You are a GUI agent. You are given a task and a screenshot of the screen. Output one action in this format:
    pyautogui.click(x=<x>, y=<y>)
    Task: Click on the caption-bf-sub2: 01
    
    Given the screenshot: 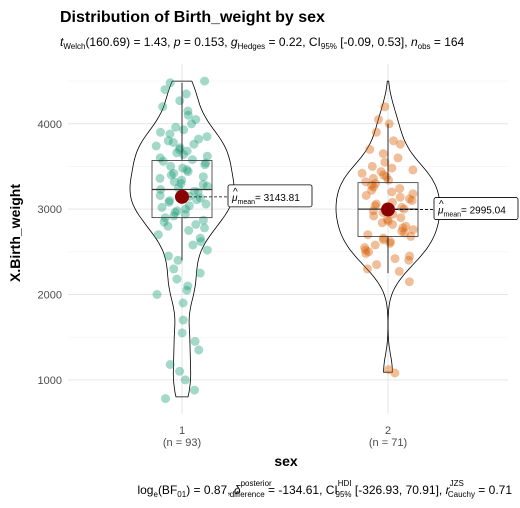 What is the action you would take?
    pyautogui.click(x=181, y=494)
    